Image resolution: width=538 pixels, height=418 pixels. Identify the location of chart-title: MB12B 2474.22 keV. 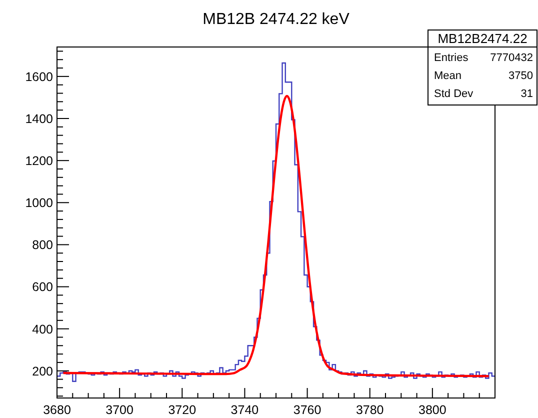
(276, 19).